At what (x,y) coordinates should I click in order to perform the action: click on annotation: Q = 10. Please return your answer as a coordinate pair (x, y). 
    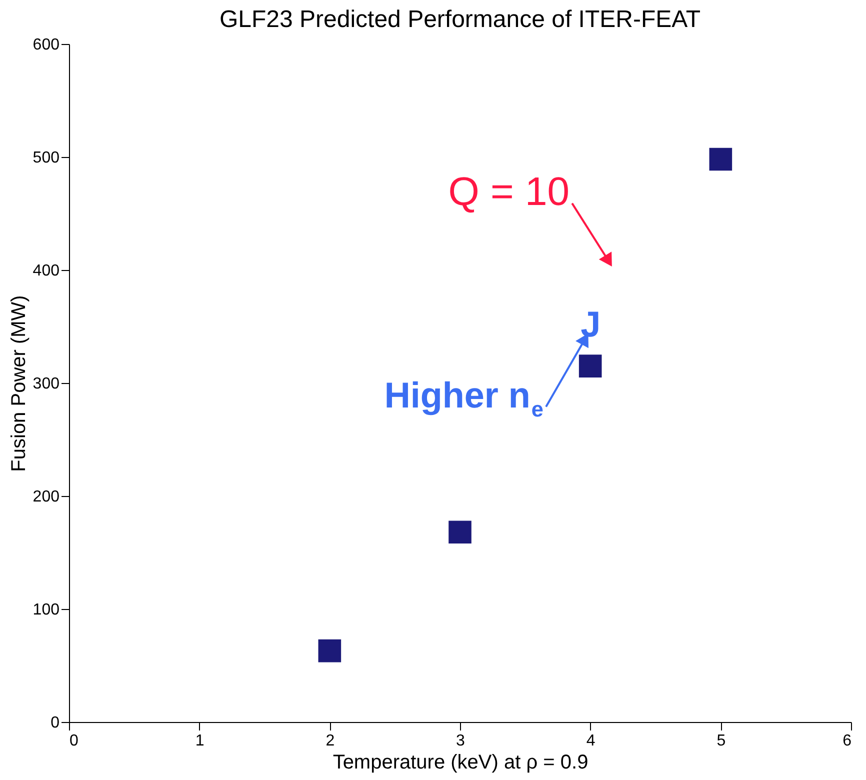
    Looking at the image, I should click on (509, 192).